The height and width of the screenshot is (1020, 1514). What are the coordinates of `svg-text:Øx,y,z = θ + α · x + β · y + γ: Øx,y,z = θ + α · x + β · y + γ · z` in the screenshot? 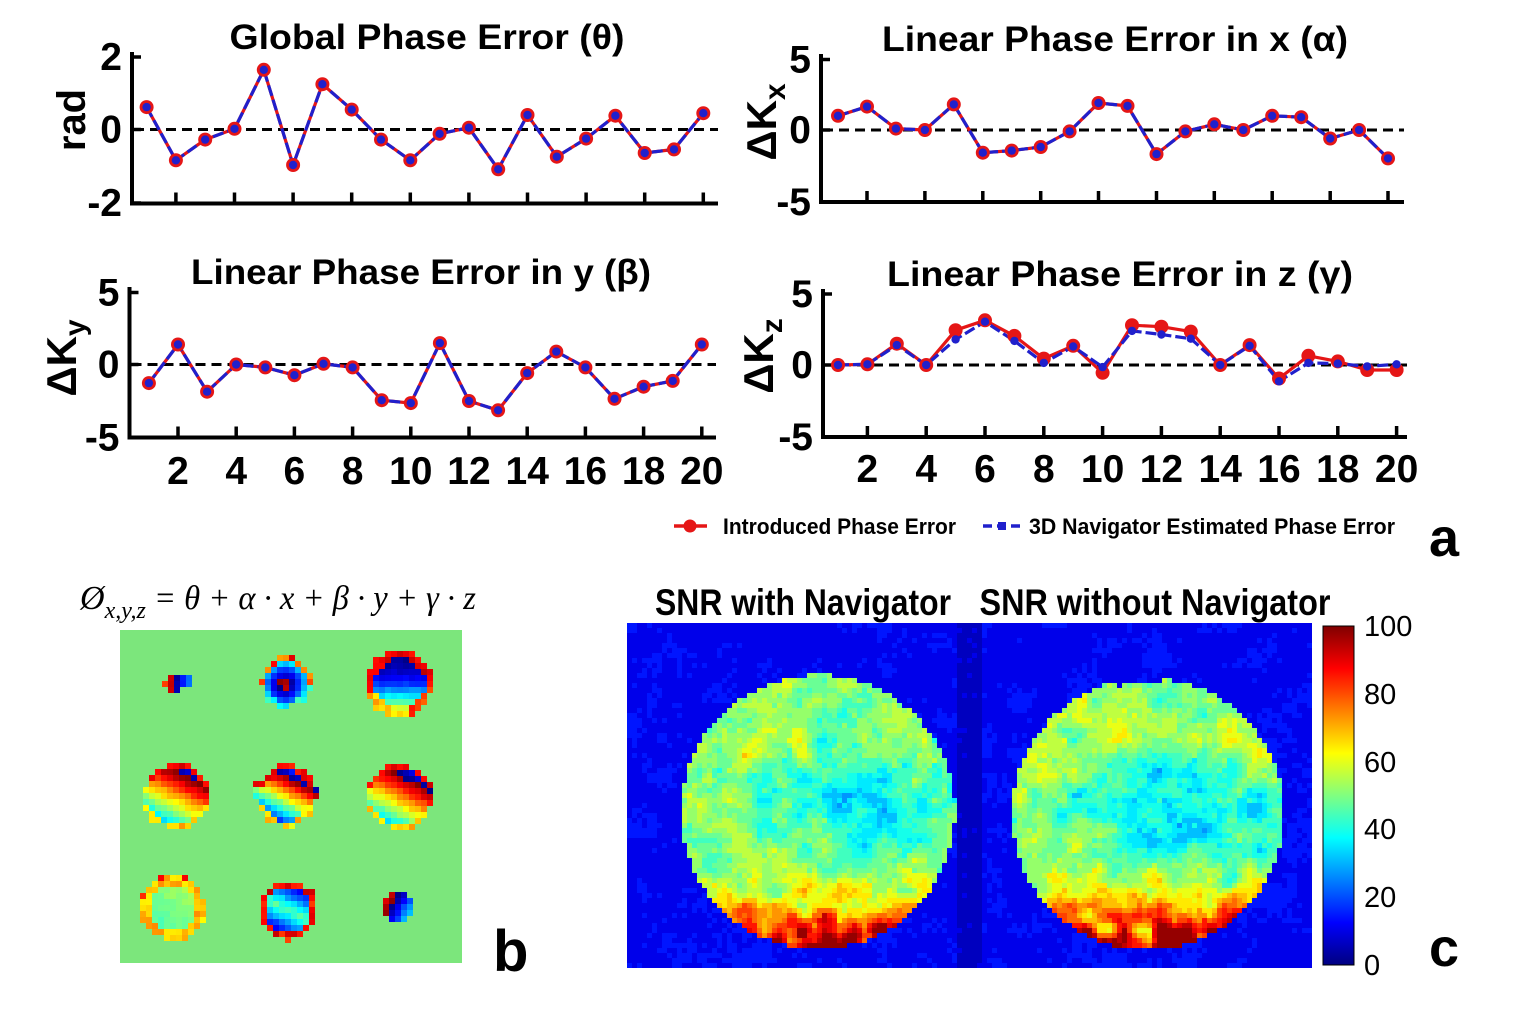 It's located at (277, 602).